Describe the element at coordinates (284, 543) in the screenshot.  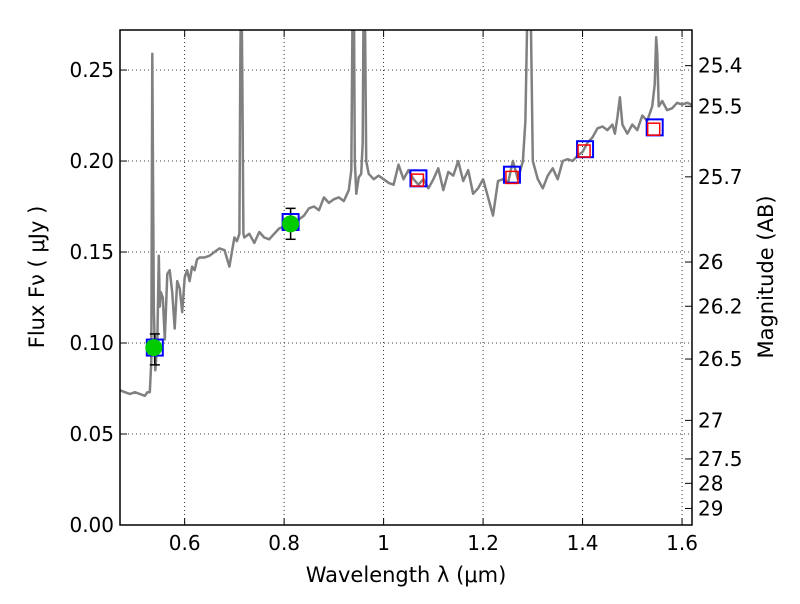
I see `x-tick-label: 0.8` at that location.